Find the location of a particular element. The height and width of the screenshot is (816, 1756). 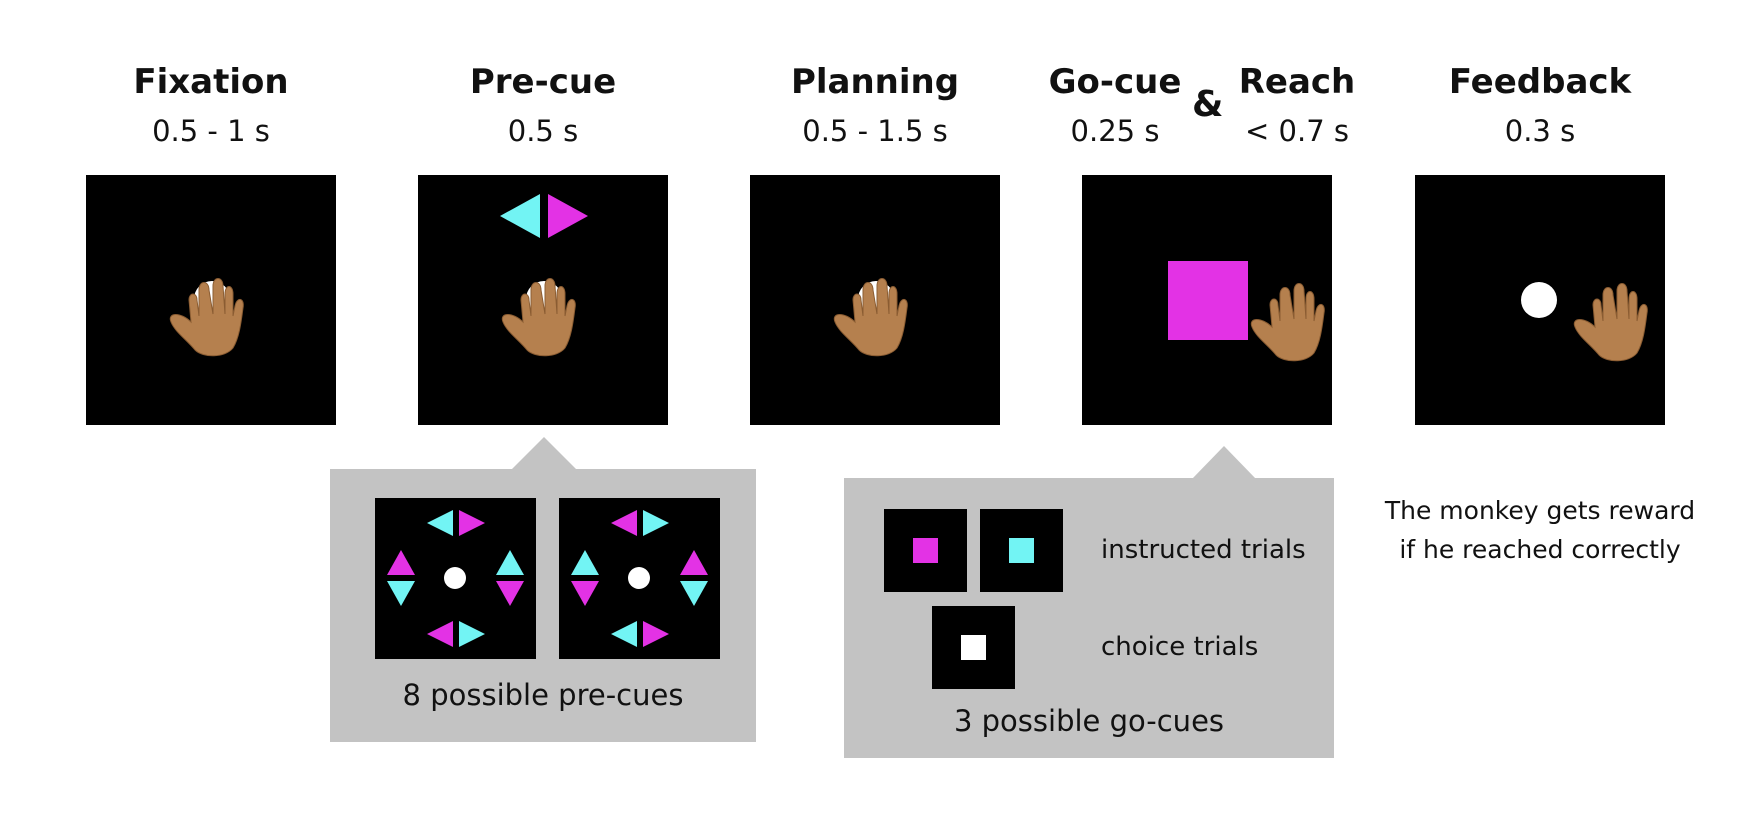

screen-planning is located at coordinates (875, 300).